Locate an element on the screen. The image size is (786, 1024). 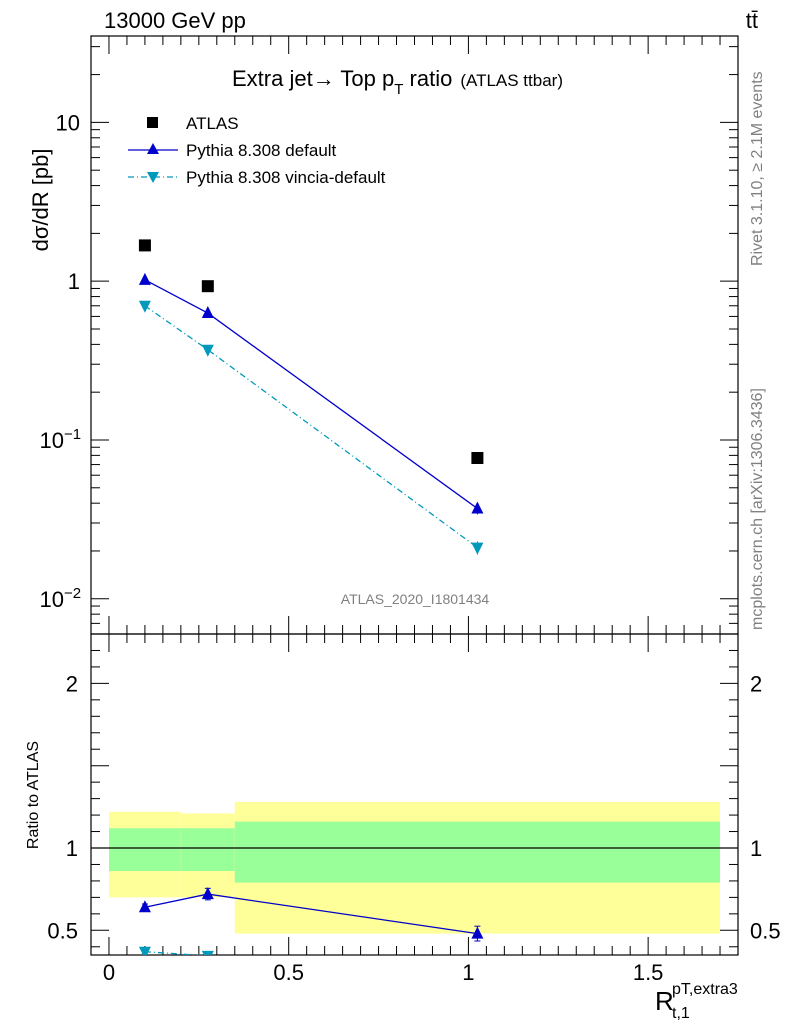
y-tick-label-top: 1 is located at coordinates (74, 281).